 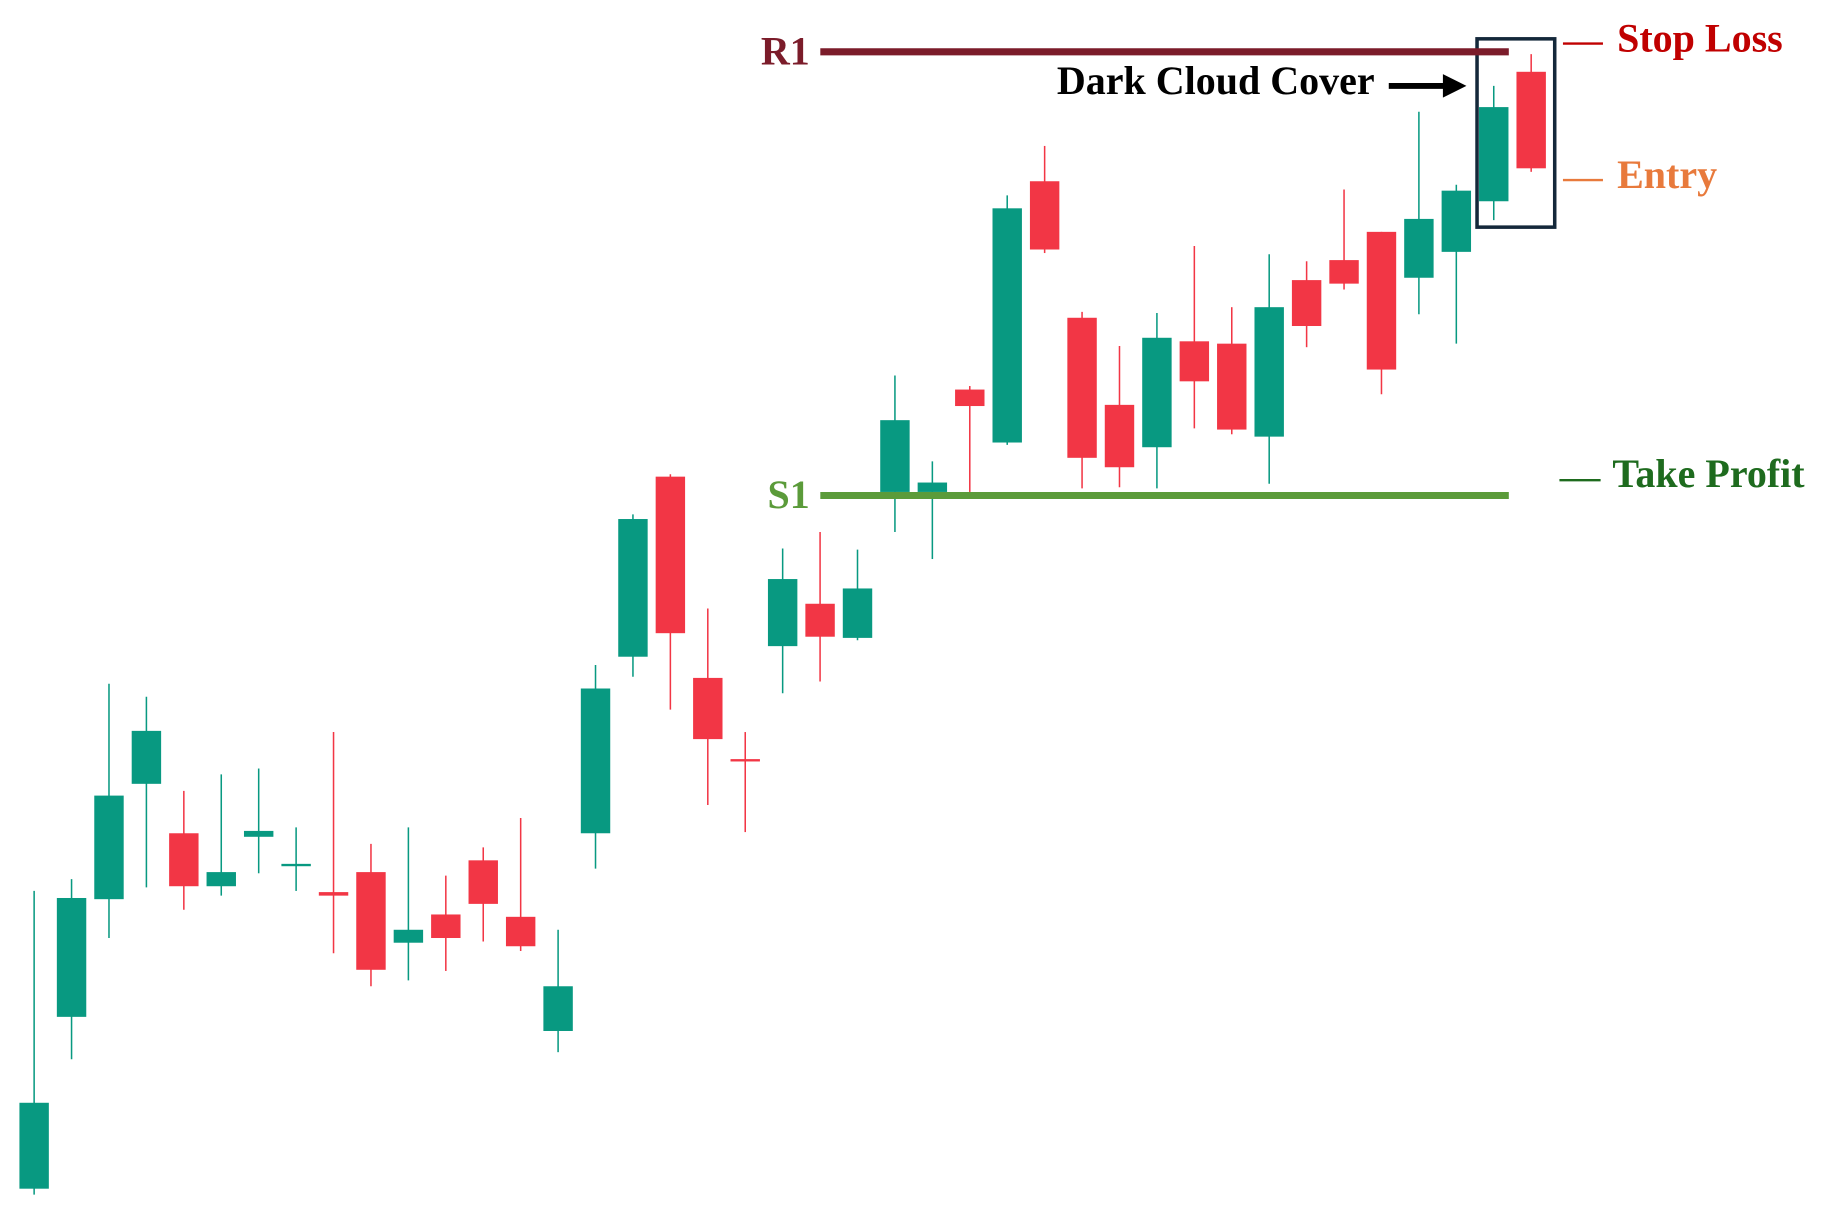 I want to click on stop-loss-label: Stop Loss, so click(x=1700, y=38).